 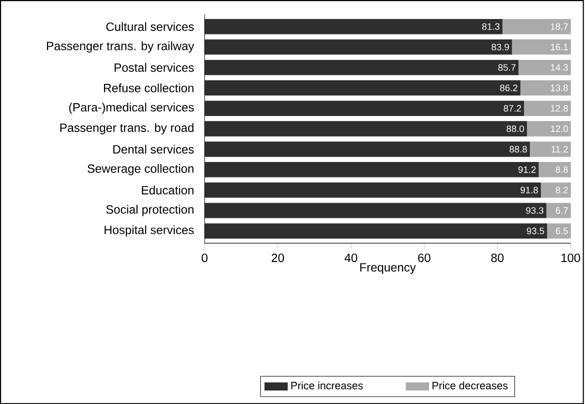 What do you see at coordinates (562, 169) in the screenshot?
I see `data-label: 8.8` at bounding box center [562, 169].